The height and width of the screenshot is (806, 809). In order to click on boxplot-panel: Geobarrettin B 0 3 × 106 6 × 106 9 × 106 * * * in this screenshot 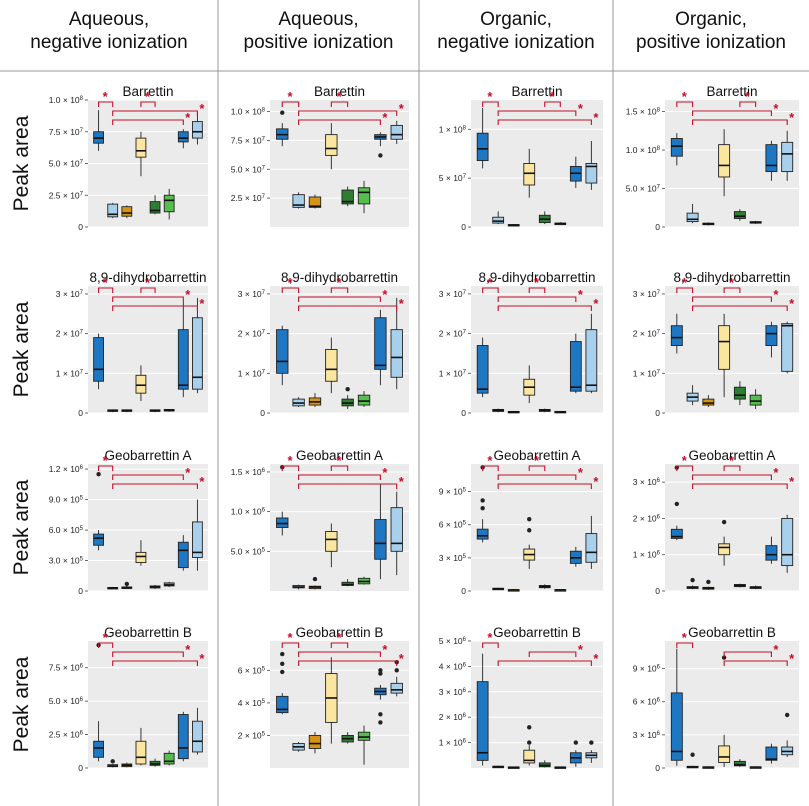, I will do `click(716, 699)`.